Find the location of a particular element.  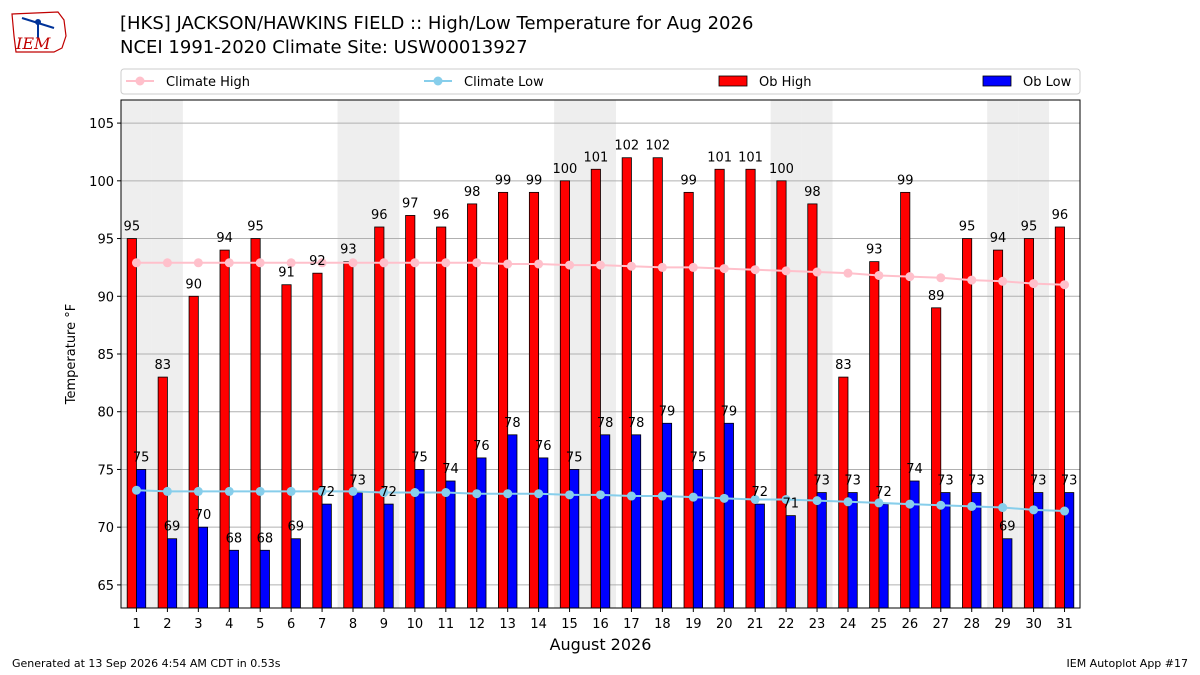

xtick-label: 19 is located at coordinates (693, 624).